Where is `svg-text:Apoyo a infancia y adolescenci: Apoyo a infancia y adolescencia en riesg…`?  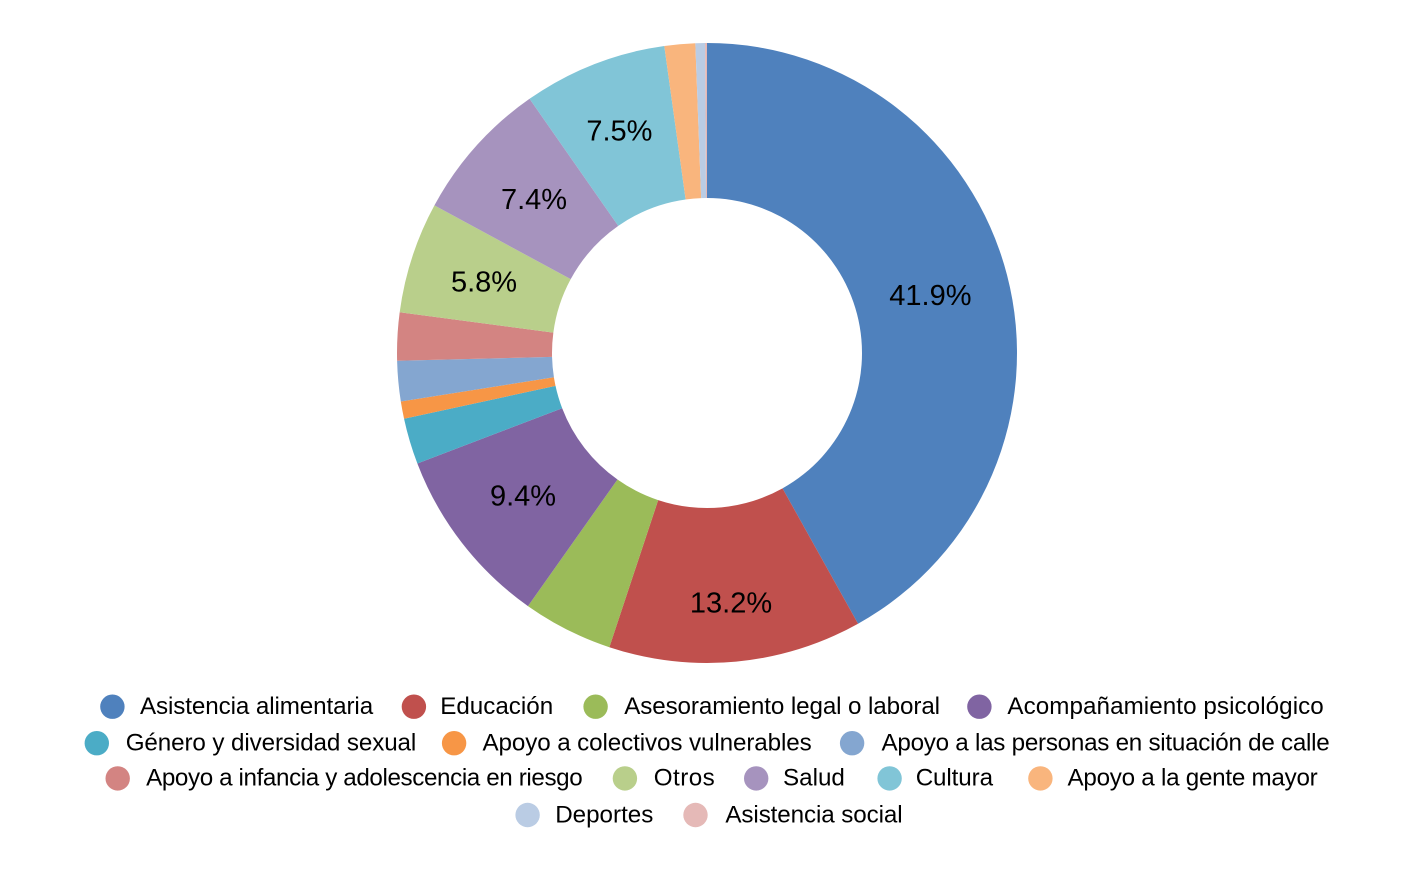
svg-text:Apoyo a infancia y adolescenci: Apoyo a infancia y adolescencia en riesg… is located at coordinates (364, 778).